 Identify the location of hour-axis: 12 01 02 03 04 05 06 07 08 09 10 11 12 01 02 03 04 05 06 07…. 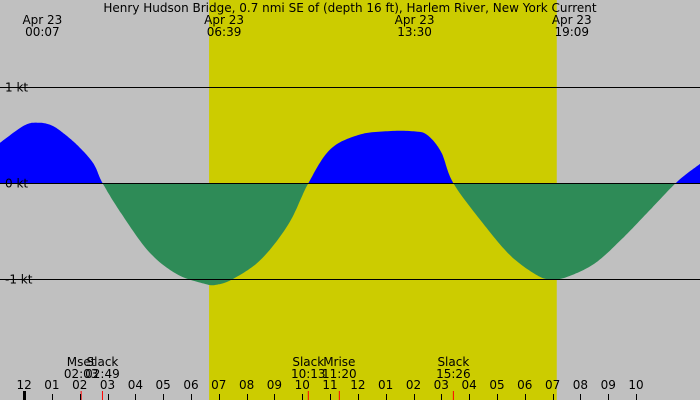
(330, 389).